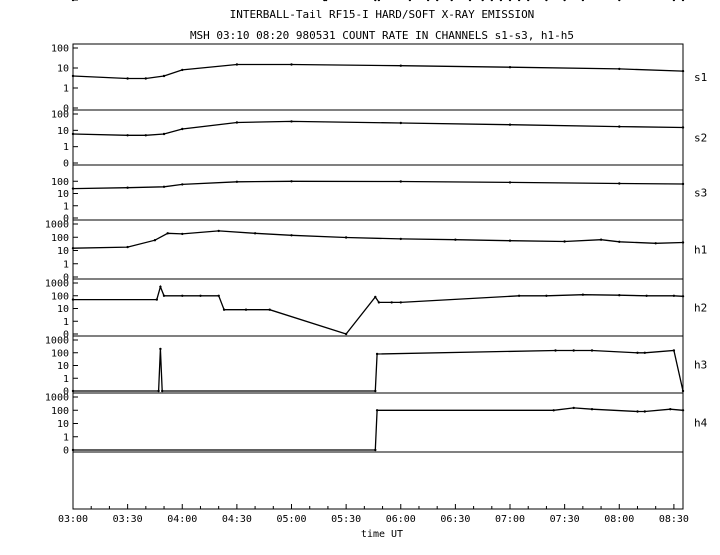 The width and height of the screenshot is (720, 555). Describe the element at coordinates (619, 519) in the screenshot. I see `x-tick-label: 08:00` at that location.